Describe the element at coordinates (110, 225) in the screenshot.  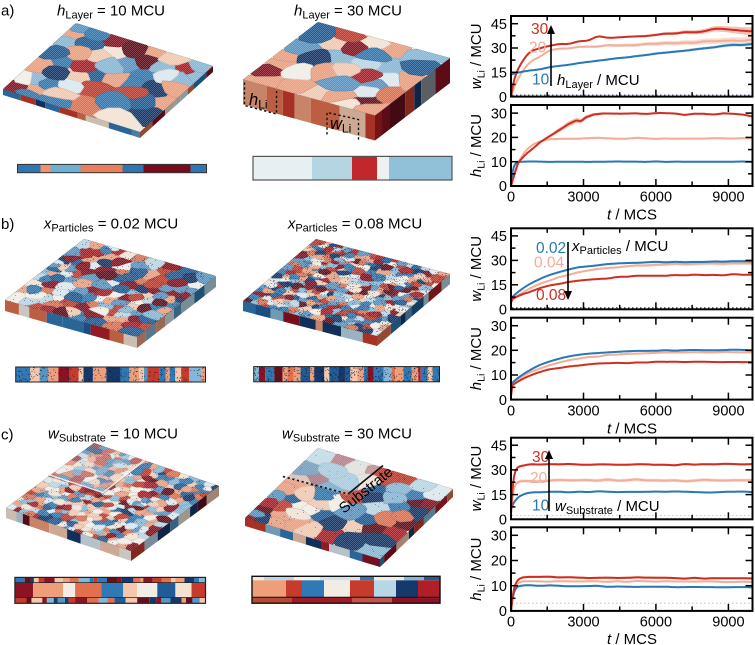
I see `svg-text: xParticles = 0.02 MCU` at that location.